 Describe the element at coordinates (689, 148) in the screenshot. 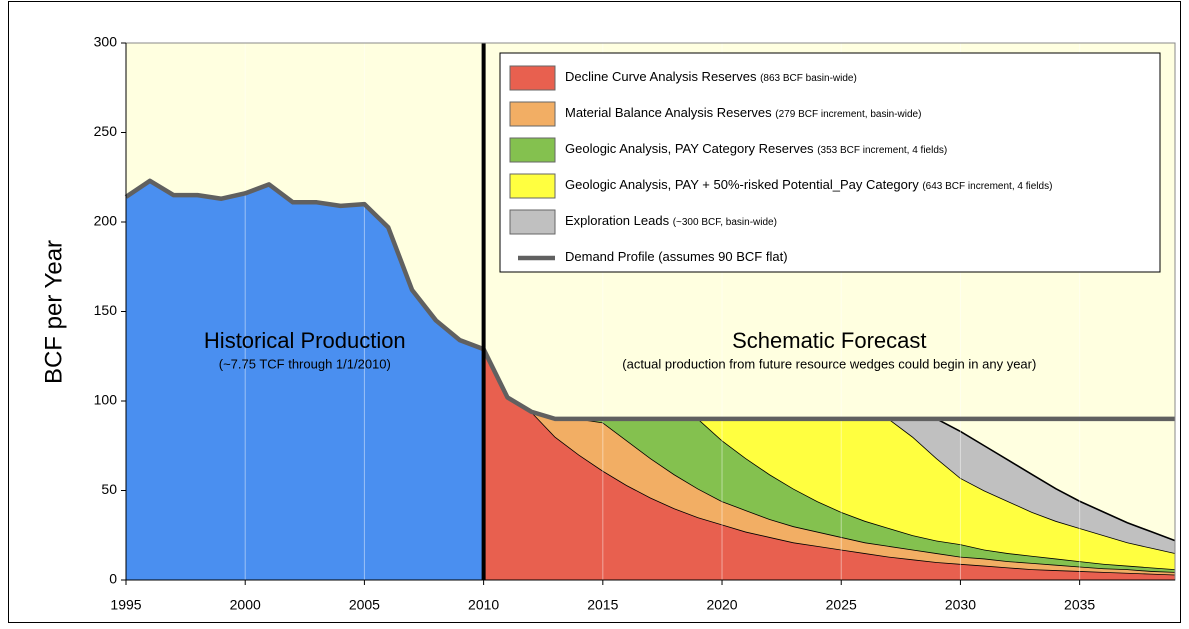

I see `legend-name: Geologic Analysis, PAY Category Reserves` at that location.